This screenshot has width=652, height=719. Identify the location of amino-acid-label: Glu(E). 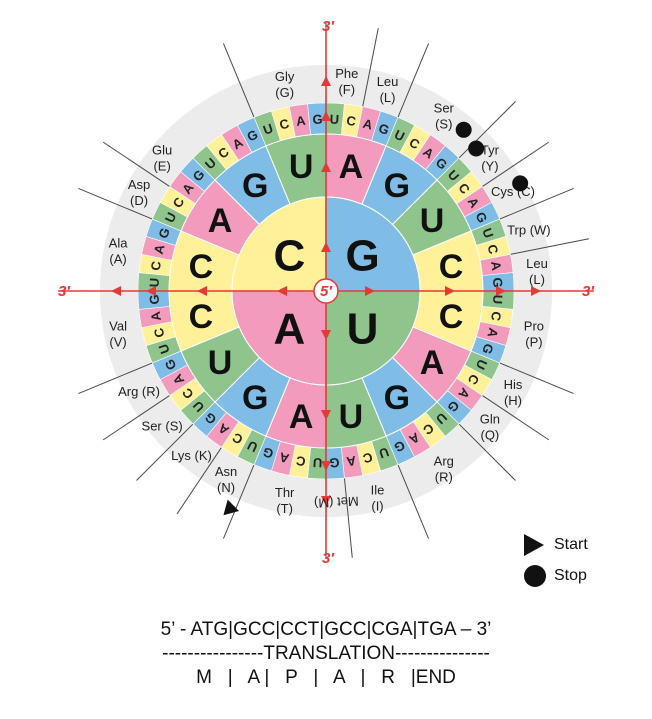
(162, 158).